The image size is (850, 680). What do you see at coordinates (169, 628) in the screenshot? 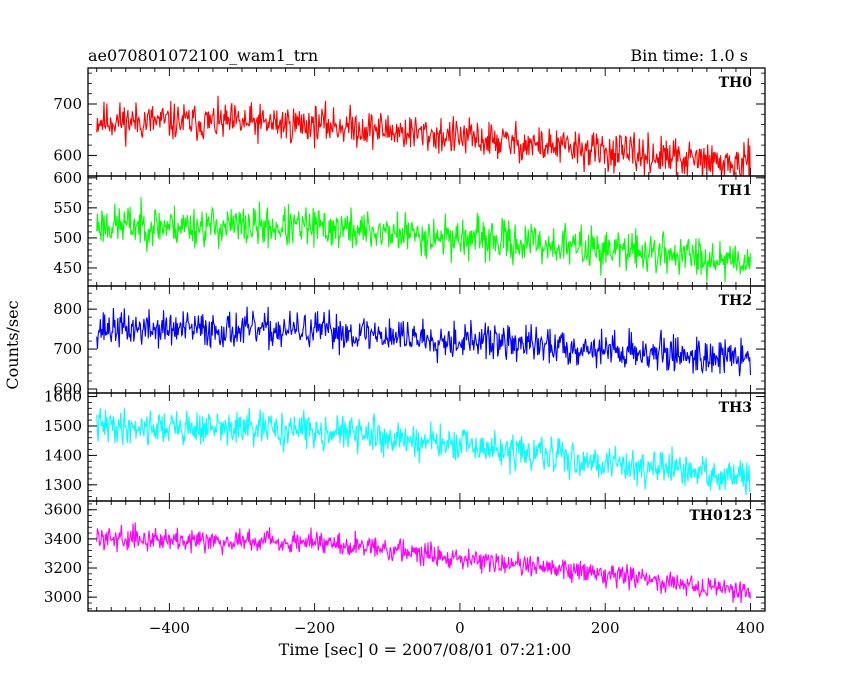
I see `x-tick-label: −400` at bounding box center [169, 628].